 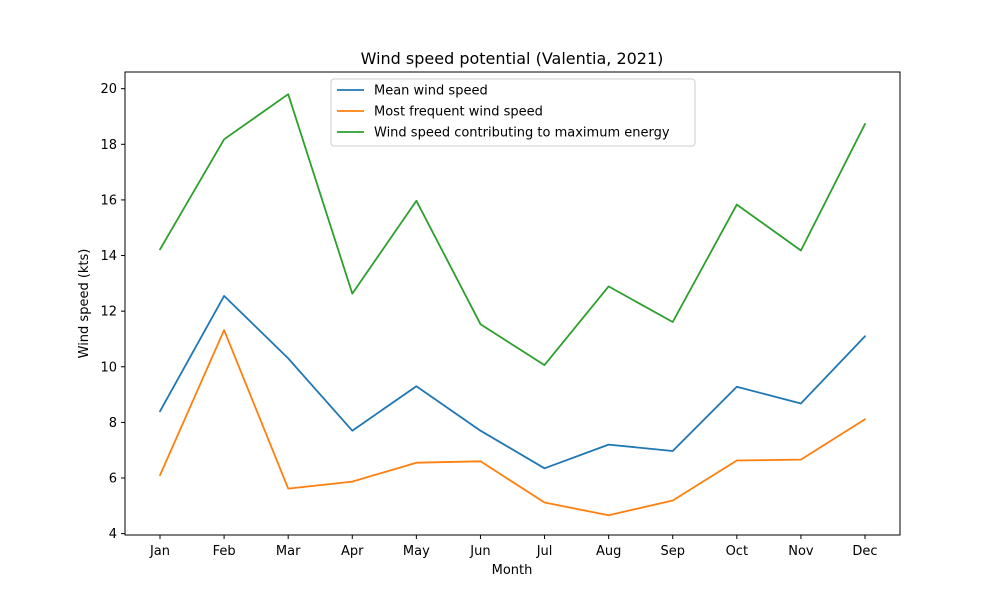 I want to click on x-tick-label: Apr, so click(x=352, y=551).